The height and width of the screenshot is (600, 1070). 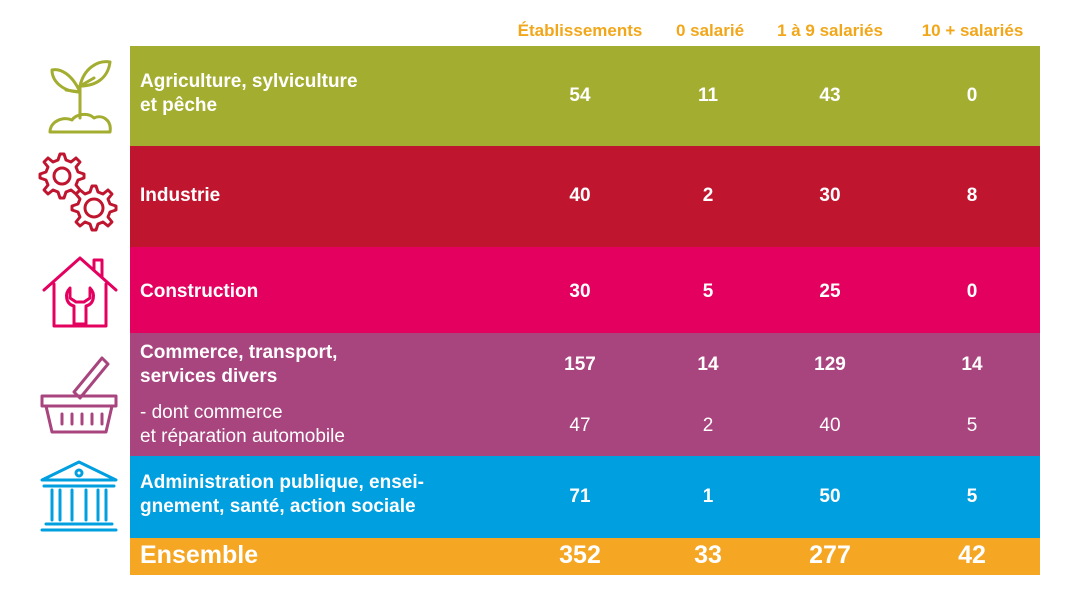 I want to click on cell-1-9-salaries: 277, so click(x=830, y=555).